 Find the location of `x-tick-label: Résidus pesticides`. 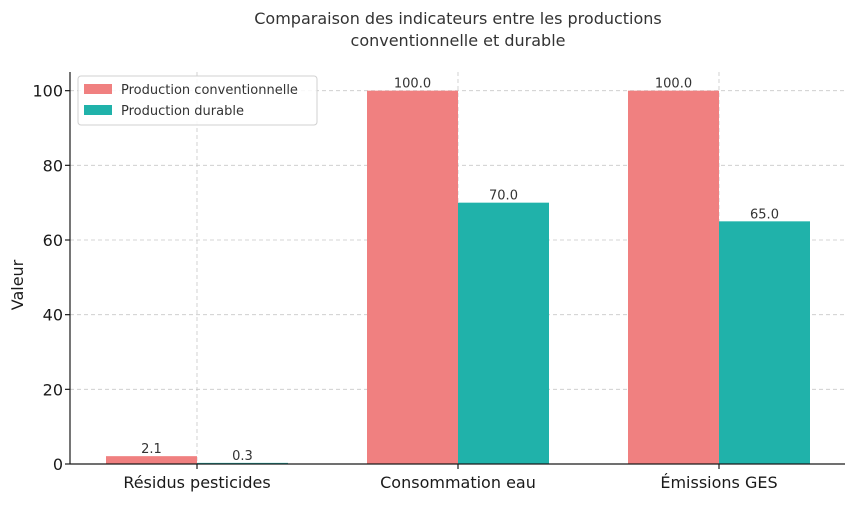

x-tick-label: Résidus pesticides is located at coordinates (196, 482).